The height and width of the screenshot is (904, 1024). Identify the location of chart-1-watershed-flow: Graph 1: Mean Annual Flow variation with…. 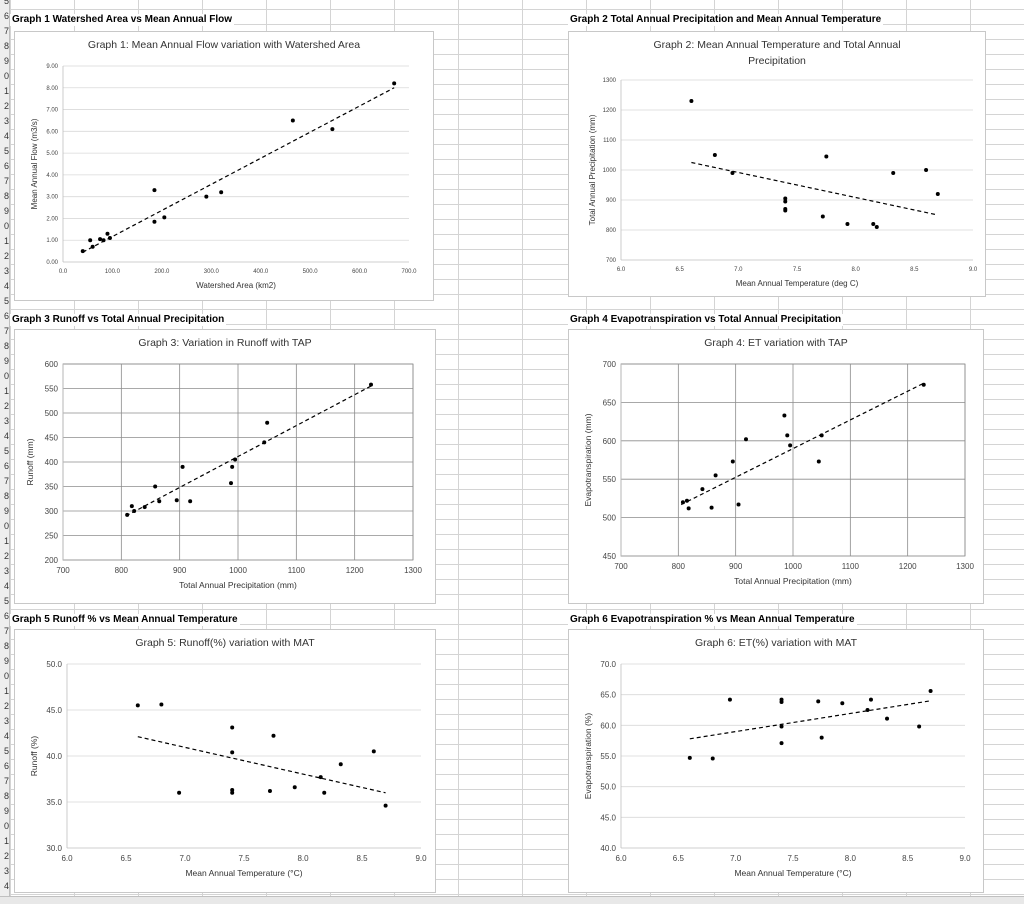
(224, 166).